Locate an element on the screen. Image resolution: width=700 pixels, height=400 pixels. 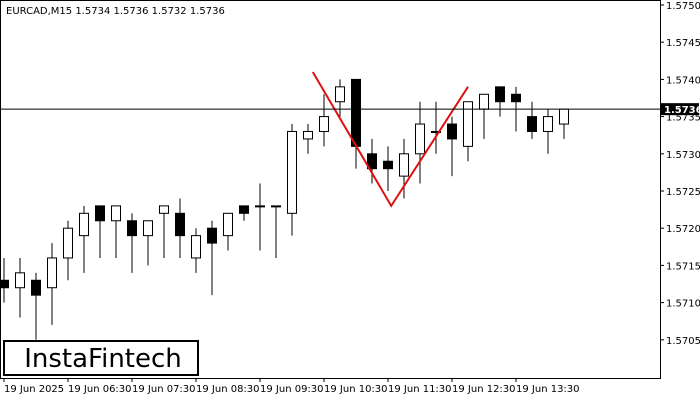
y-tick-label: 1.5745 is located at coordinates (683, 43).